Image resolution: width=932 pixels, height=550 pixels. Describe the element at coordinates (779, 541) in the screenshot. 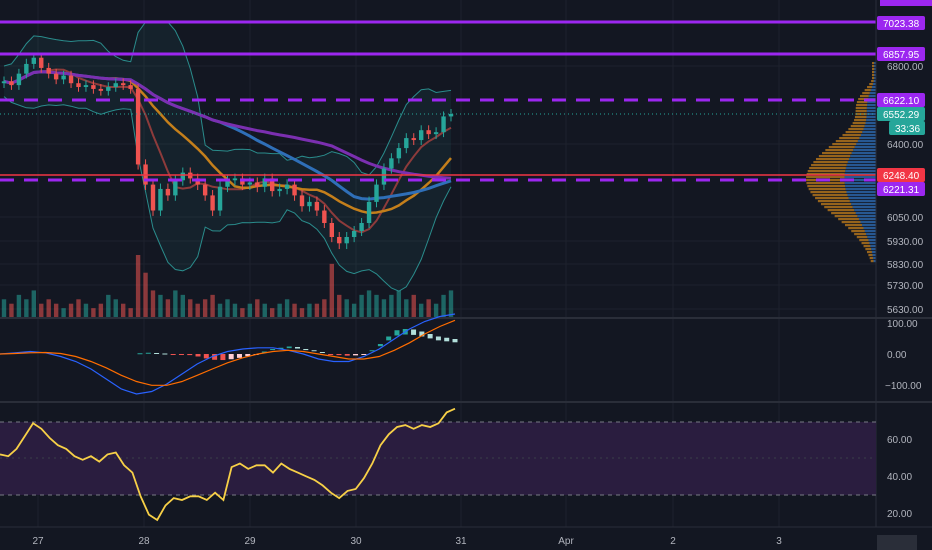

I see `time-tick: 3` at that location.